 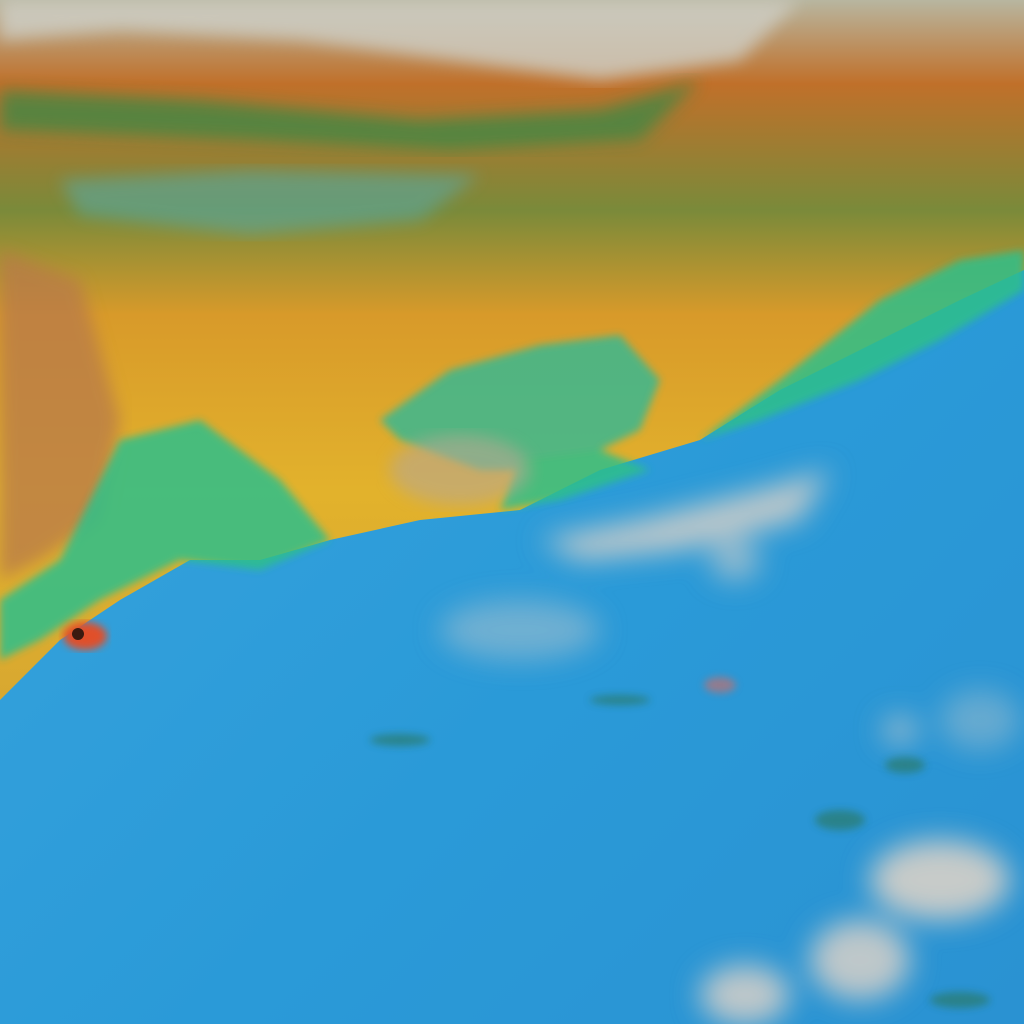 I want to click on northern-cloud-band, so click(x=400, y=40).